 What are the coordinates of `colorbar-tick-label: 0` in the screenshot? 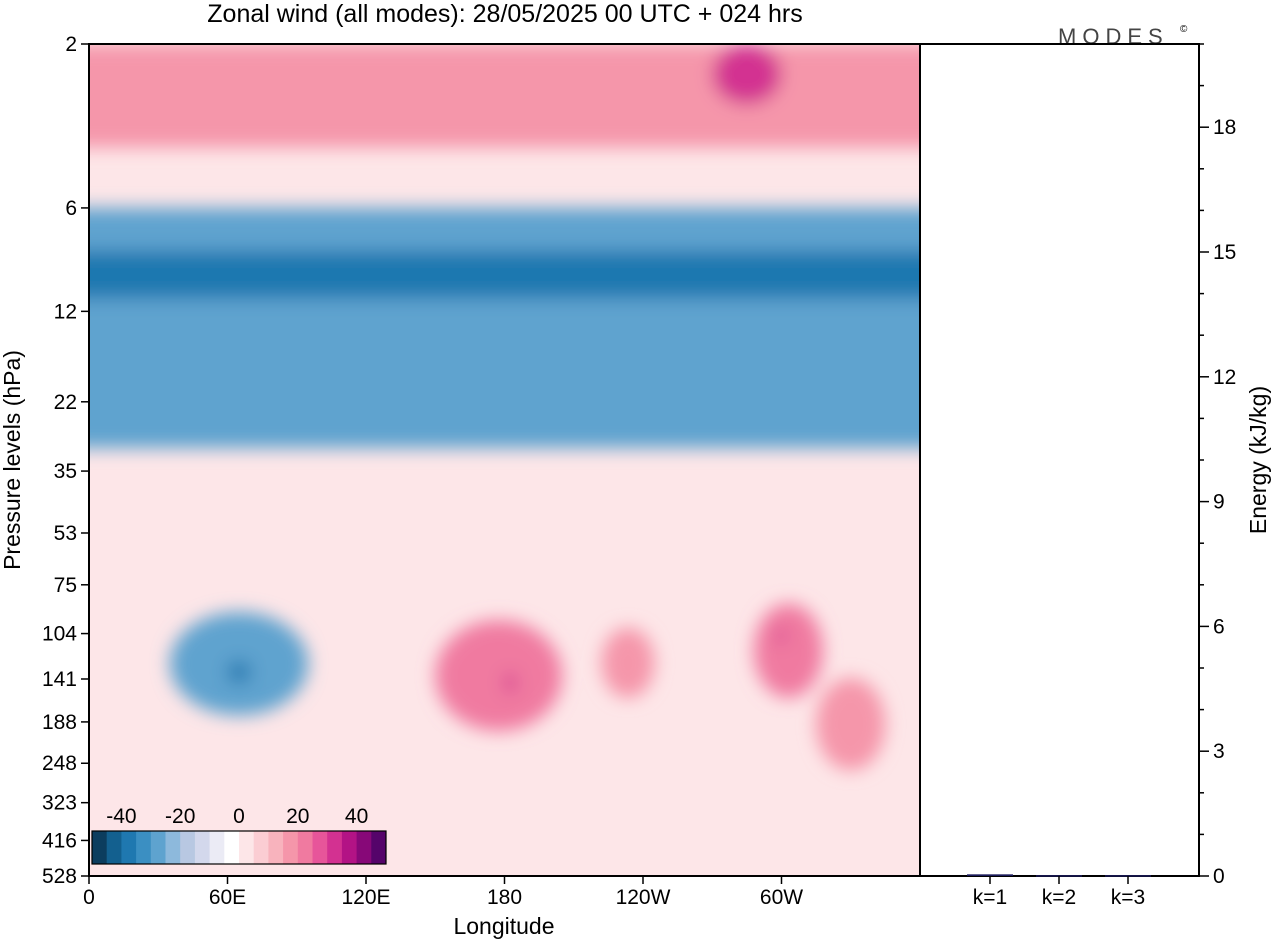 It's located at (239, 816).